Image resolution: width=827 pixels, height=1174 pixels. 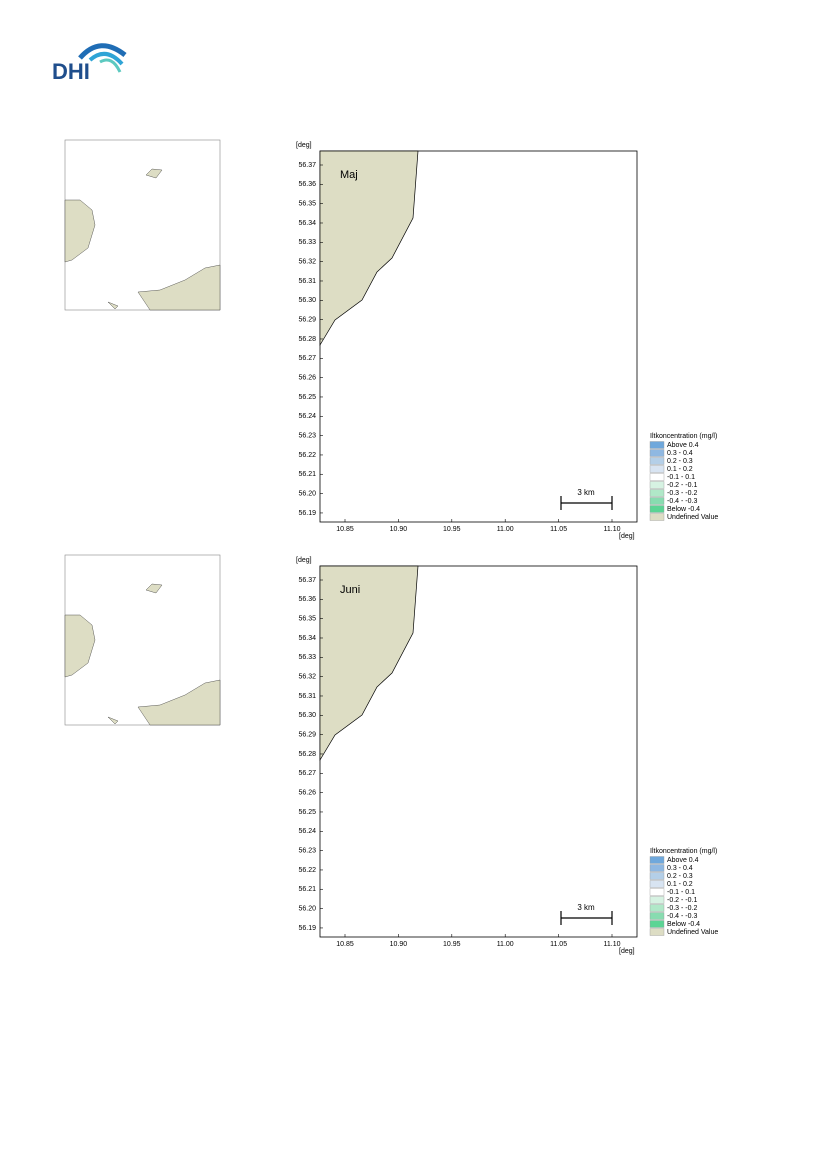 I want to click on y-tick-label: 56.37, so click(x=307, y=165).